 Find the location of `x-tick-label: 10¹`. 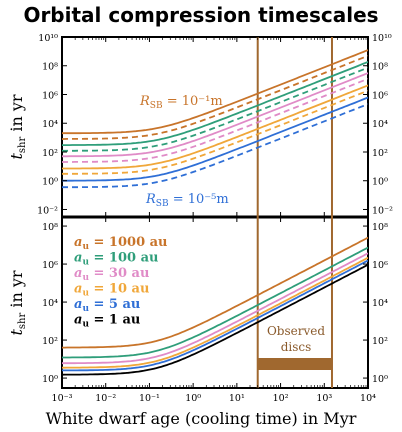

x-tick-label: 10¹ is located at coordinates (237, 398).